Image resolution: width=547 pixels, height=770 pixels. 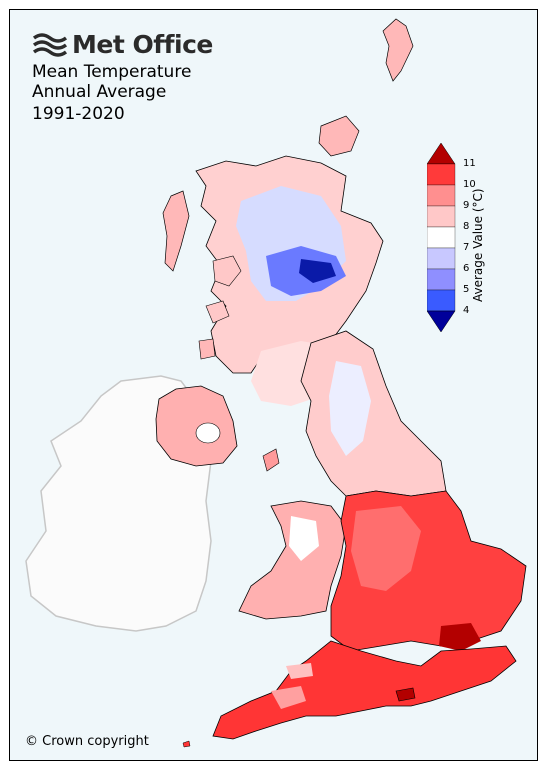 I want to click on logo-text: Met Office, so click(x=142, y=44).